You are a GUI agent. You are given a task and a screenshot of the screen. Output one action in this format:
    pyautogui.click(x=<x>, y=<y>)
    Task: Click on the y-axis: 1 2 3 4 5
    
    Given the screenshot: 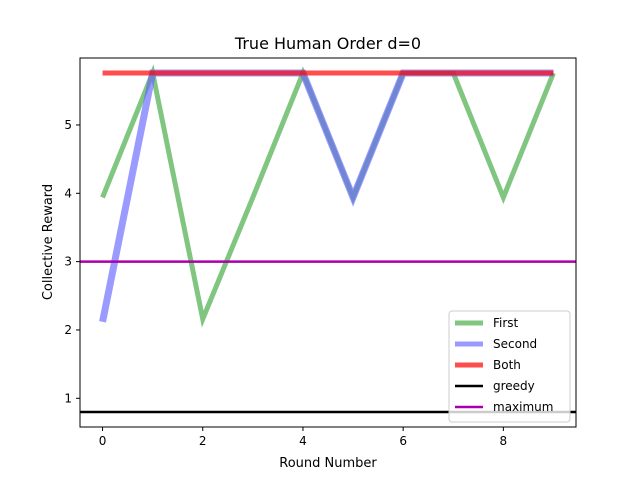 What is the action you would take?
    pyautogui.click(x=72, y=261)
    